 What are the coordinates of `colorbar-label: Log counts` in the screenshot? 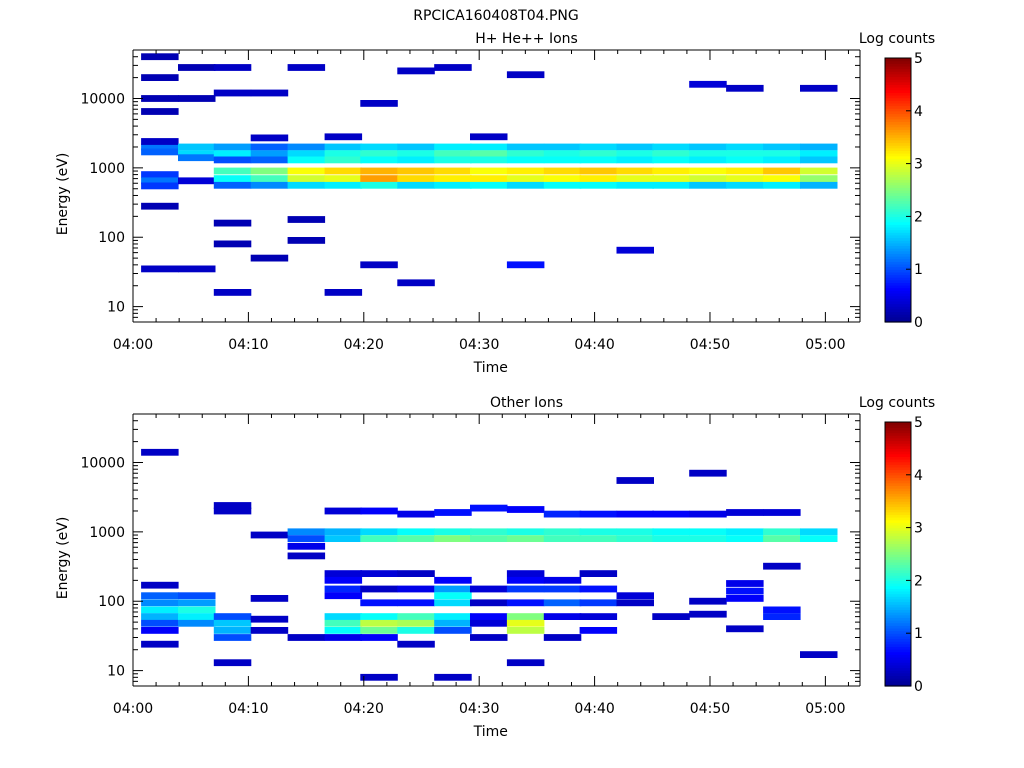 It's located at (897, 403).